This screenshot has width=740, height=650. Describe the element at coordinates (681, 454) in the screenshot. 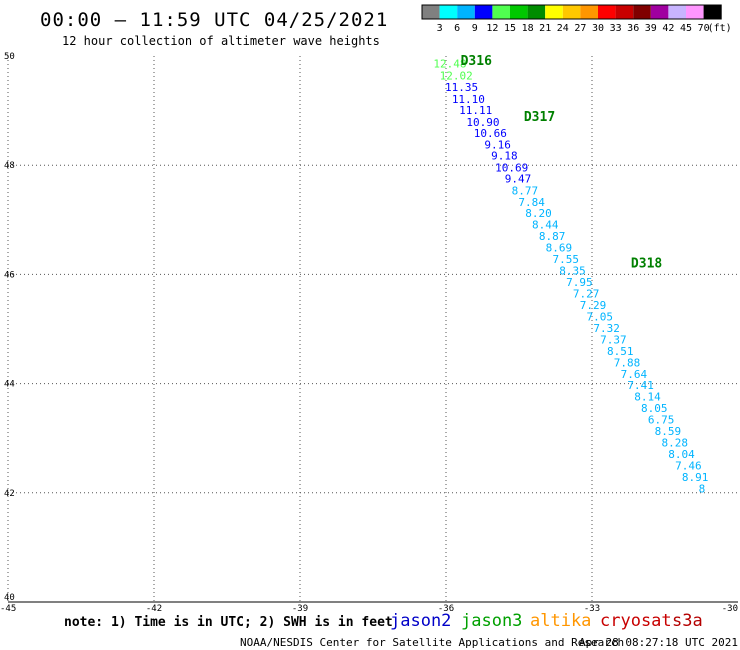

I see `wave-height-value: 8.04` at that location.